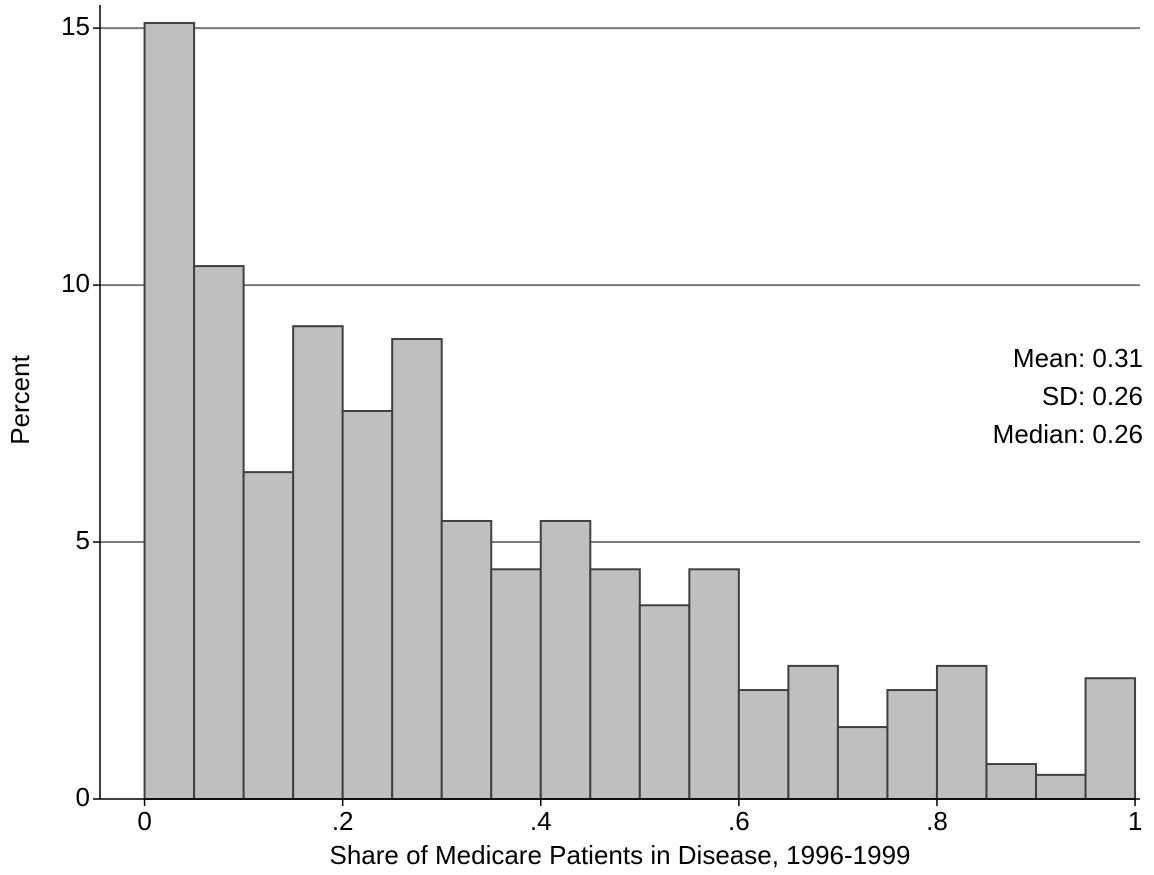  What do you see at coordinates (739, 821) in the screenshot?
I see `x-tick-label: .6` at bounding box center [739, 821].